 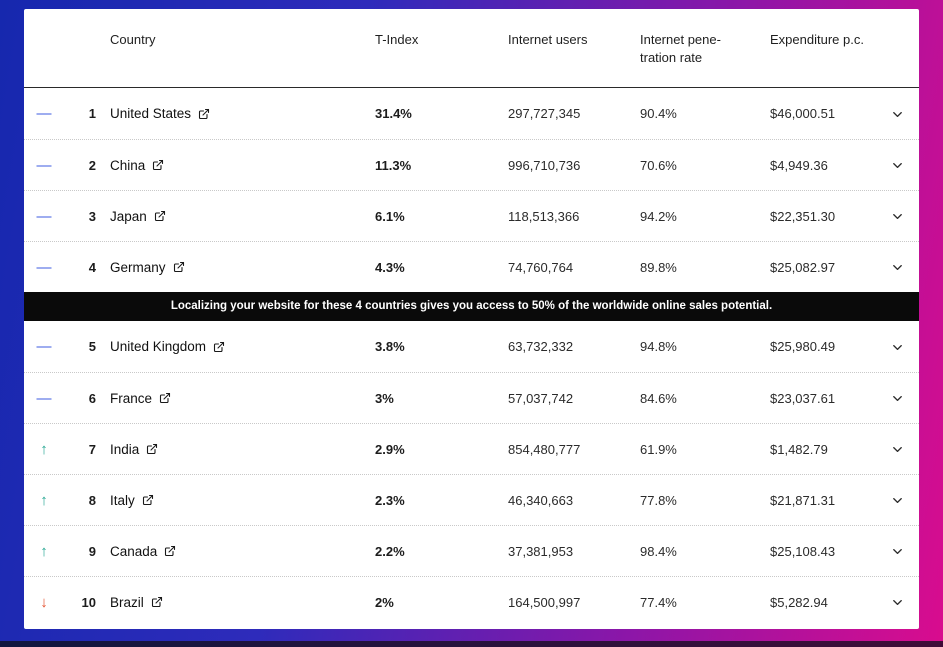 What do you see at coordinates (471, 644) in the screenshot?
I see `bottom-edge-strip` at bounding box center [471, 644].